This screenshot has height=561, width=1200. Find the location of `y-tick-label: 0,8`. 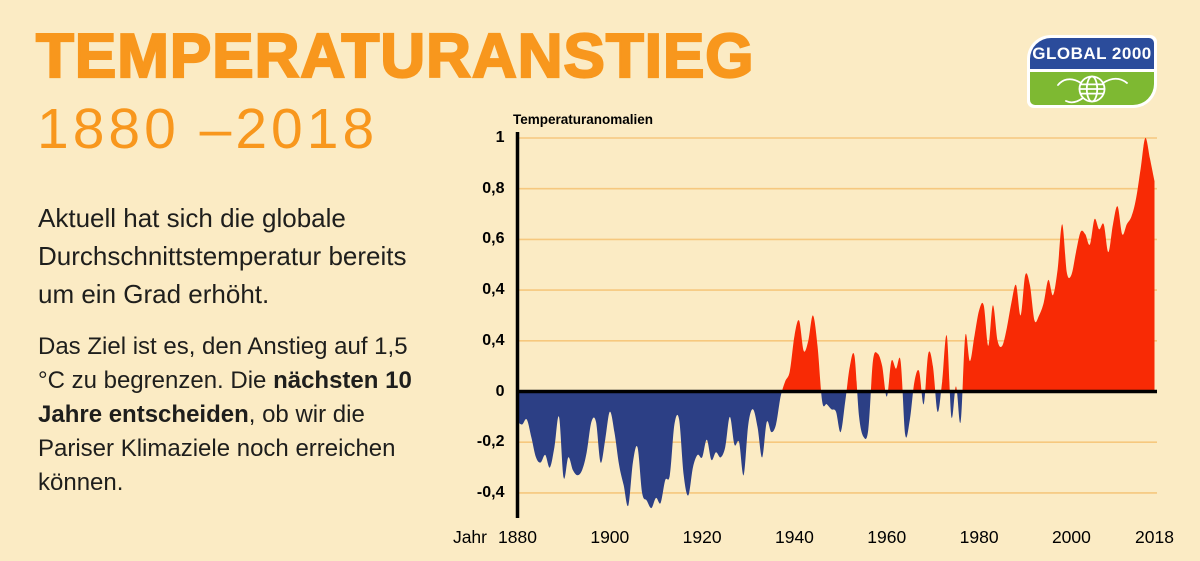

y-tick-label: 0,8 is located at coordinates (493, 188).